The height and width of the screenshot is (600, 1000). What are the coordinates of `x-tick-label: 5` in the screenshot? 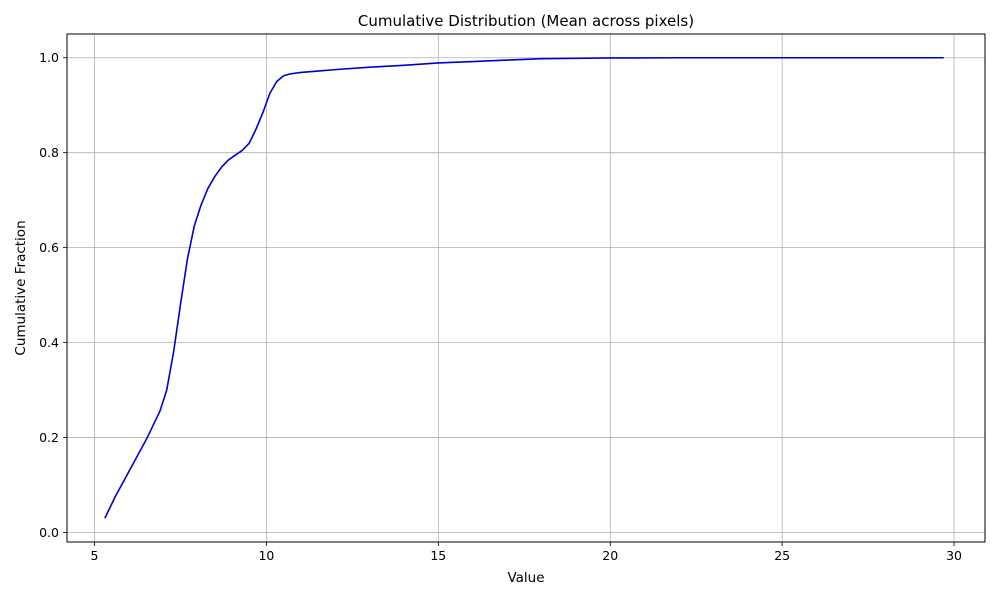 It's located at (95, 555).